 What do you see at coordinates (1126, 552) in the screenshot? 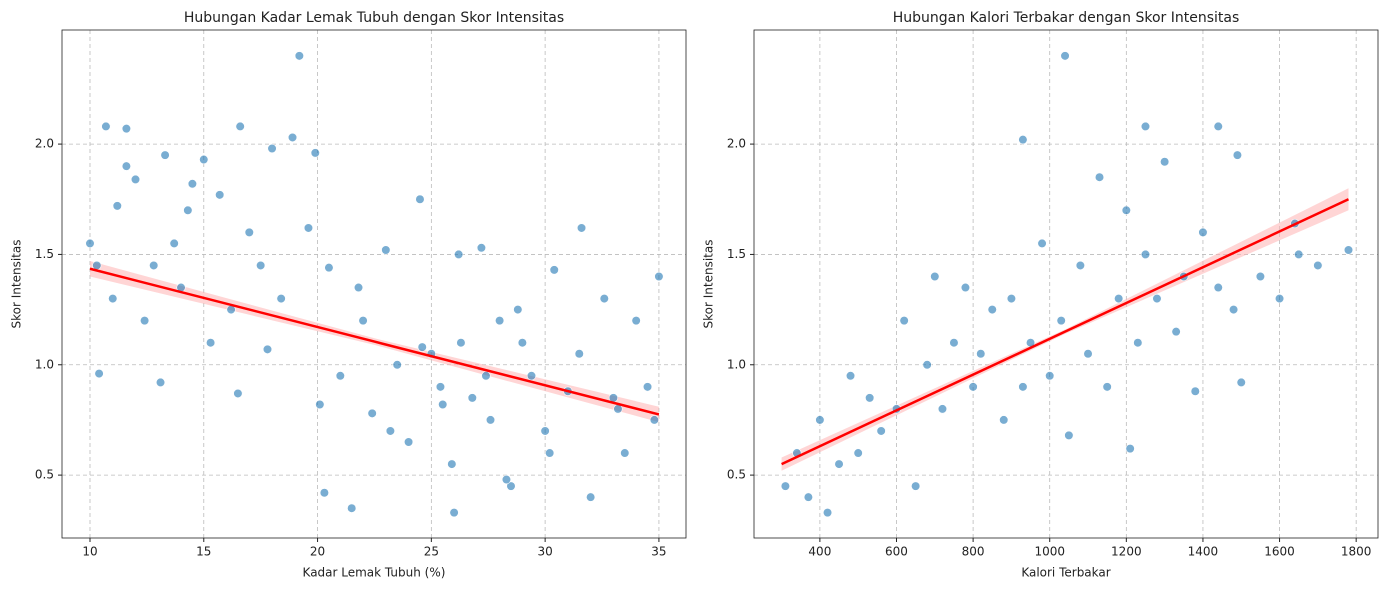
I see `x-tick-label: 1200` at bounding box center [1126, 552].